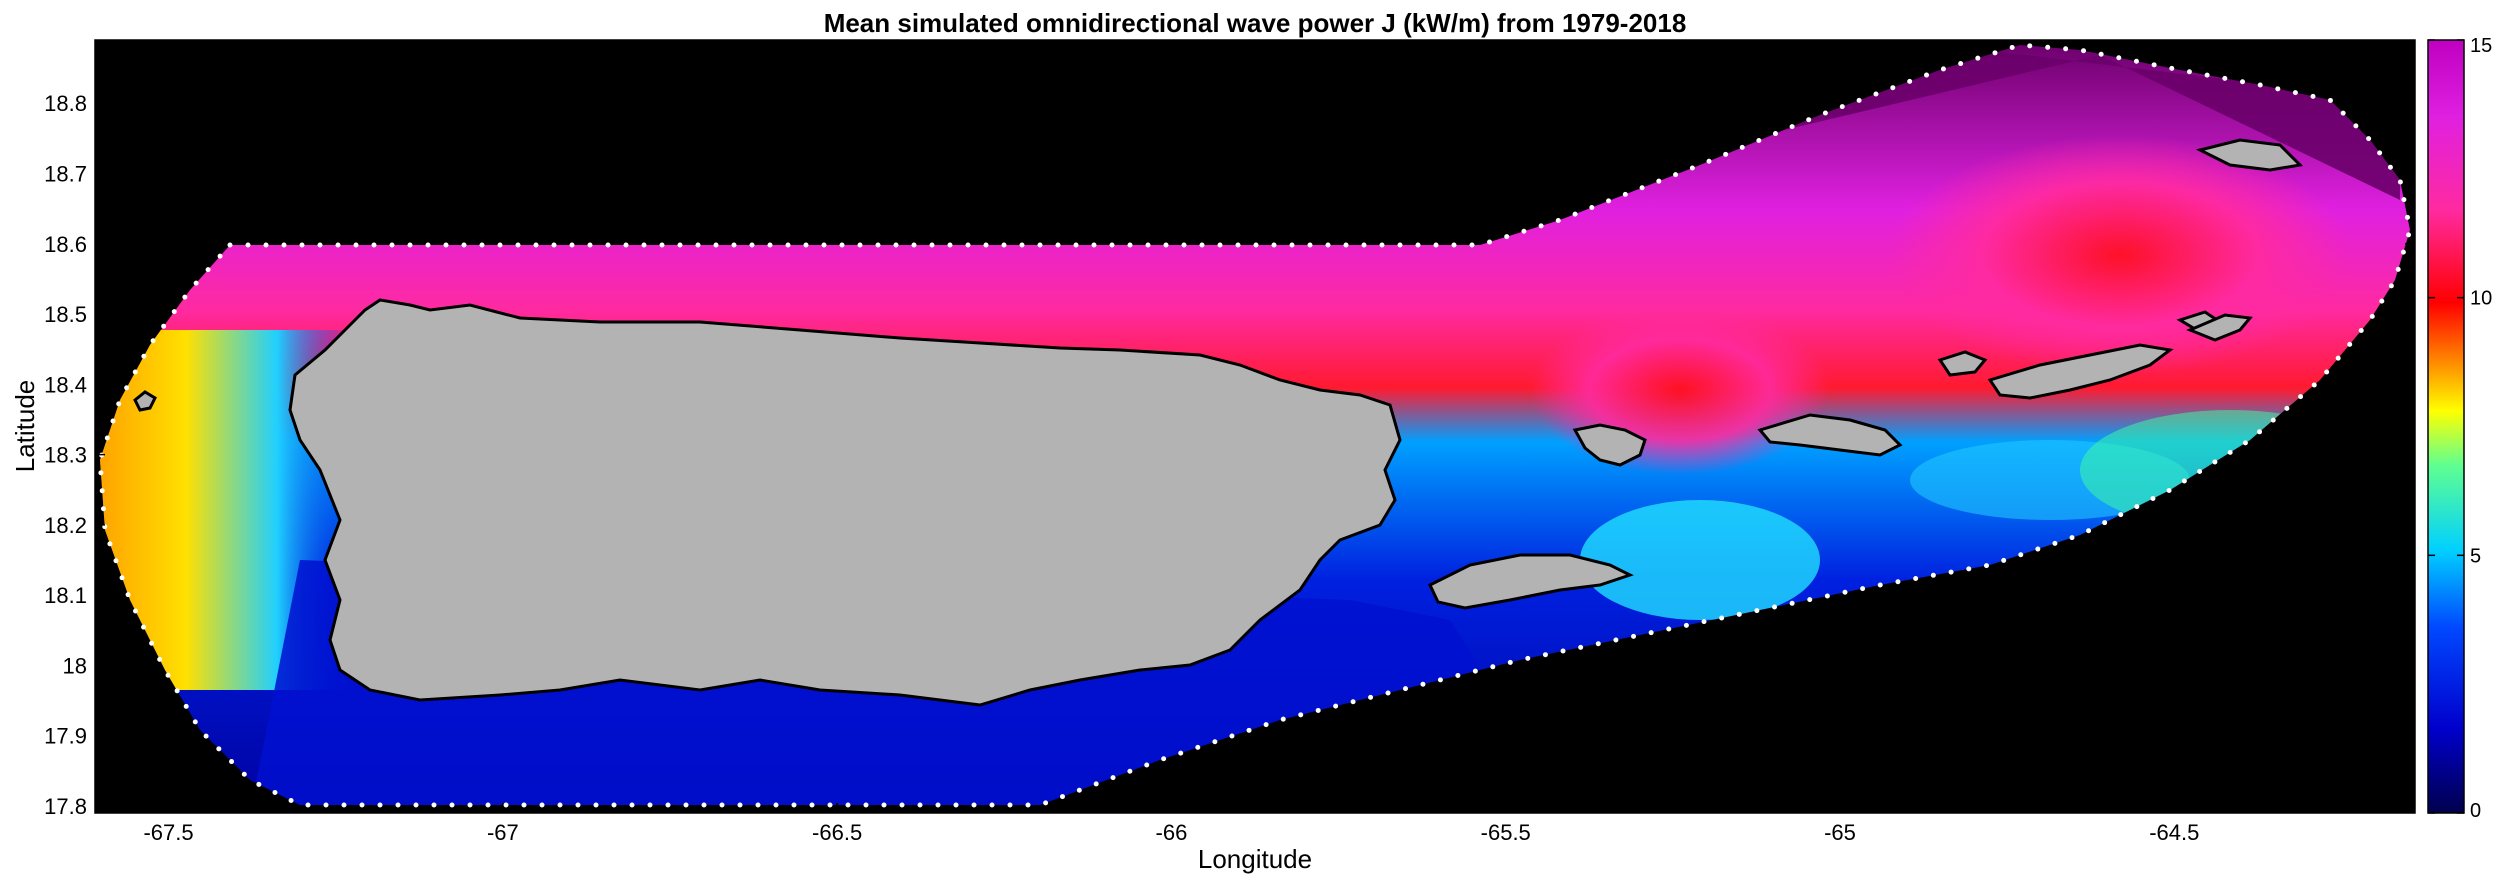 Image resolution: width=2500 pixels, height=887 pixels. What do you see at coordinates (2475, 811) in the screenshot?
I see `colorbar-tick-label: 0` at bounding box center [2475, 811].